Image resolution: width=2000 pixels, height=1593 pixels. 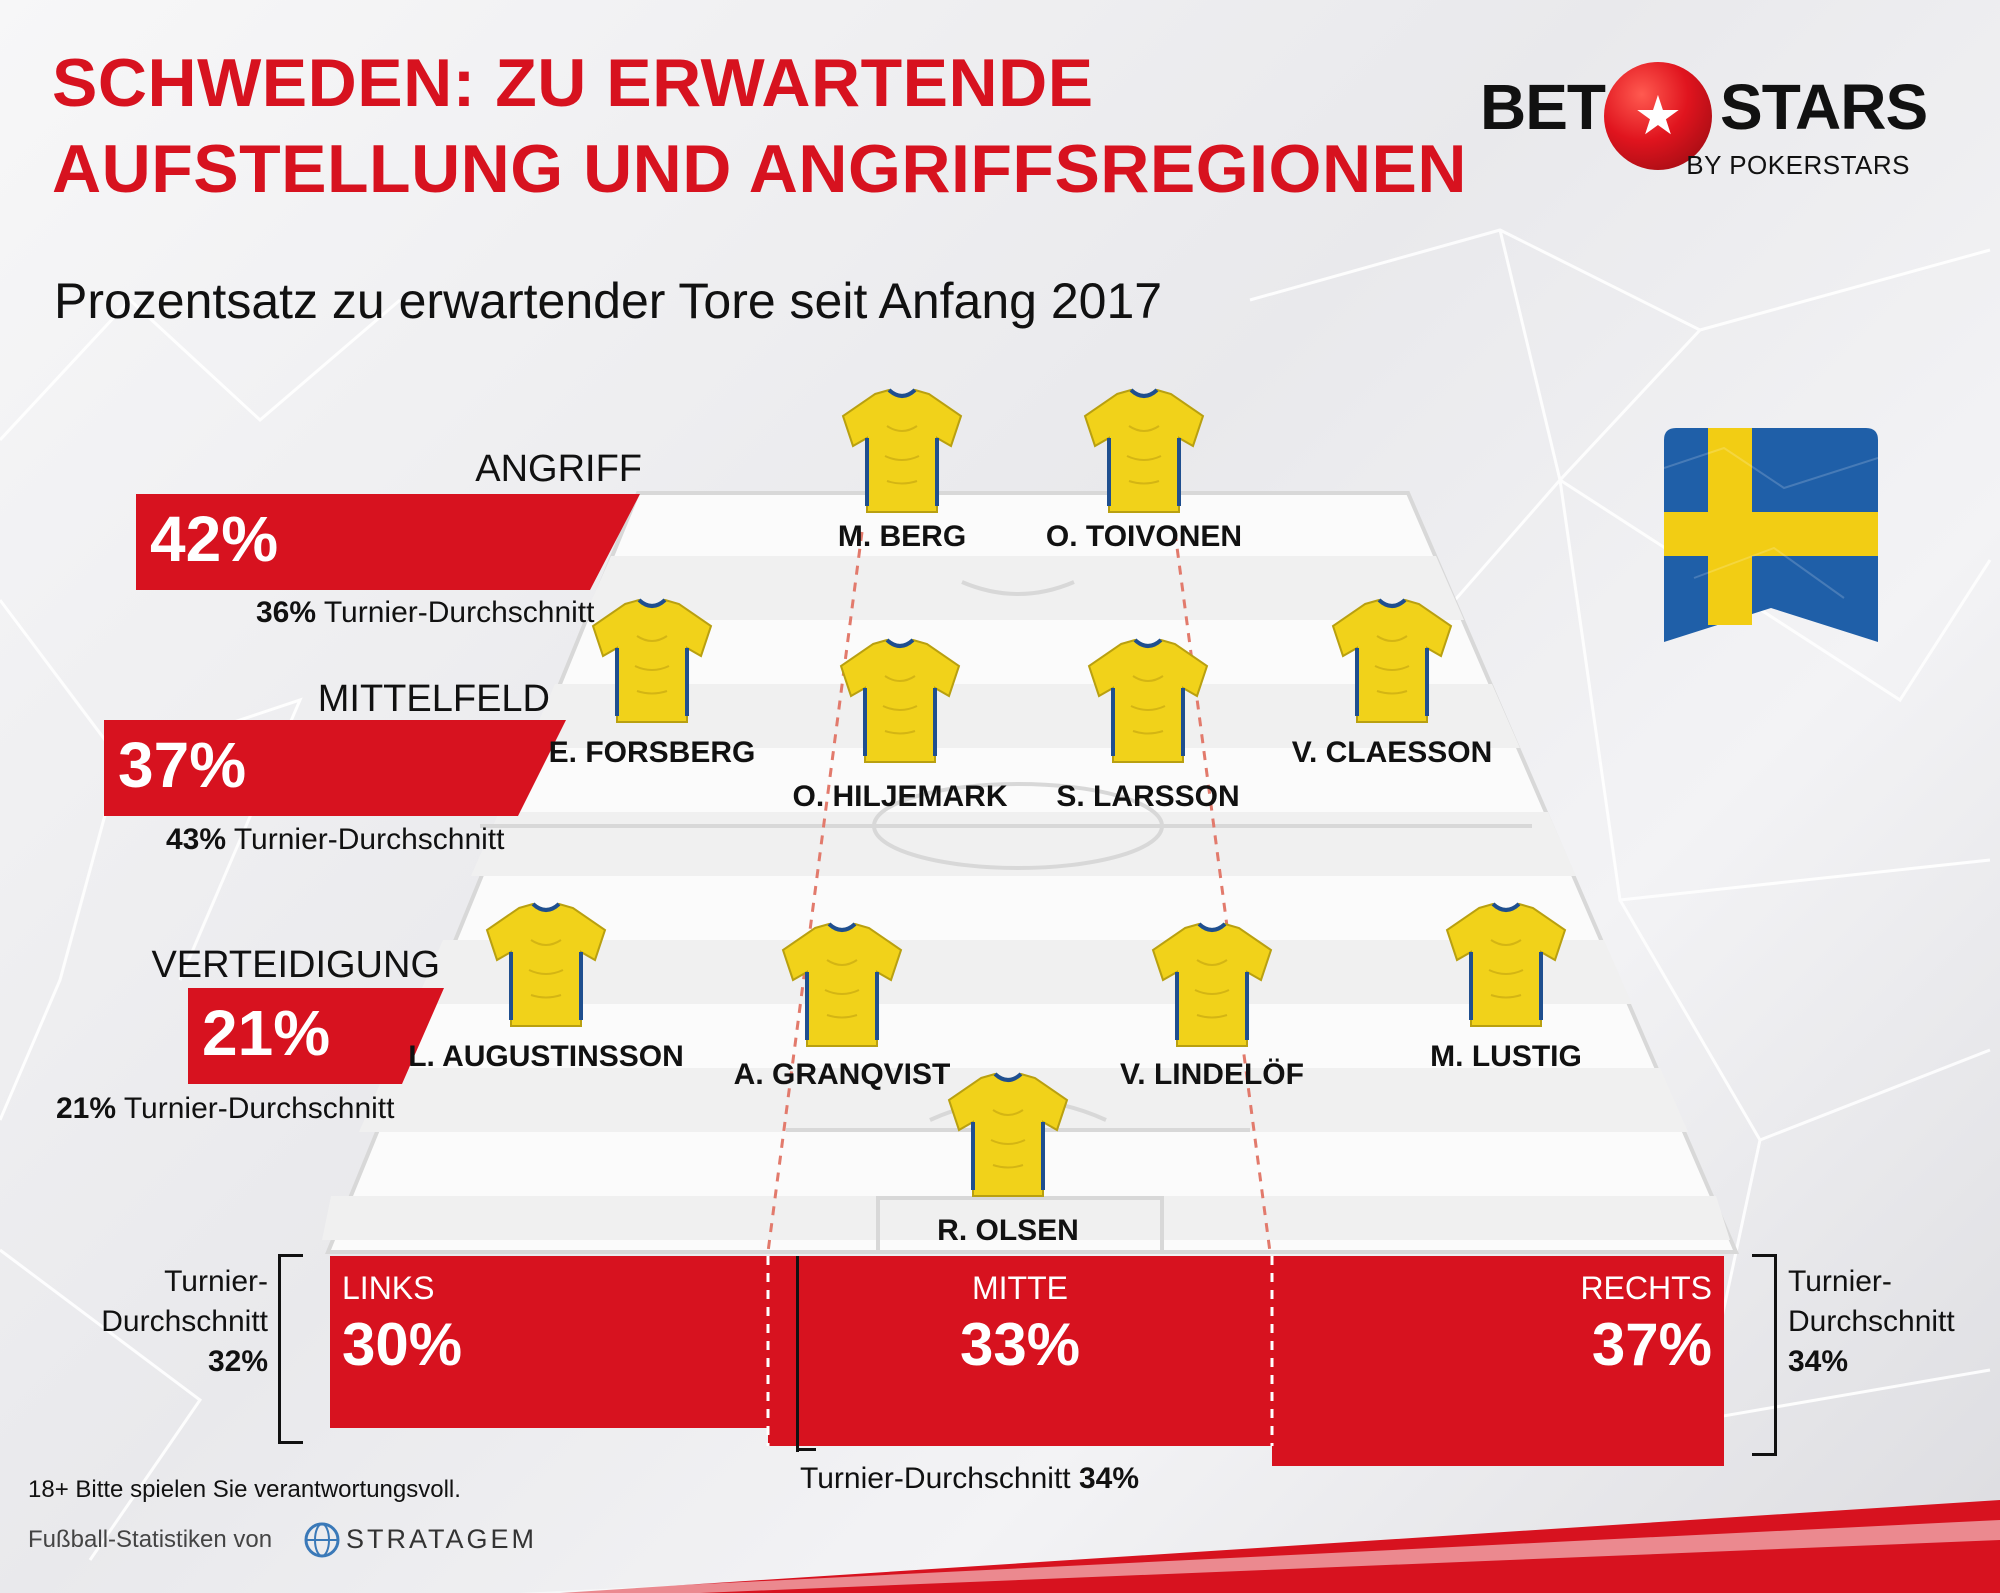 I want to click on logo-bet: BET, so click(x=1543, y=107).